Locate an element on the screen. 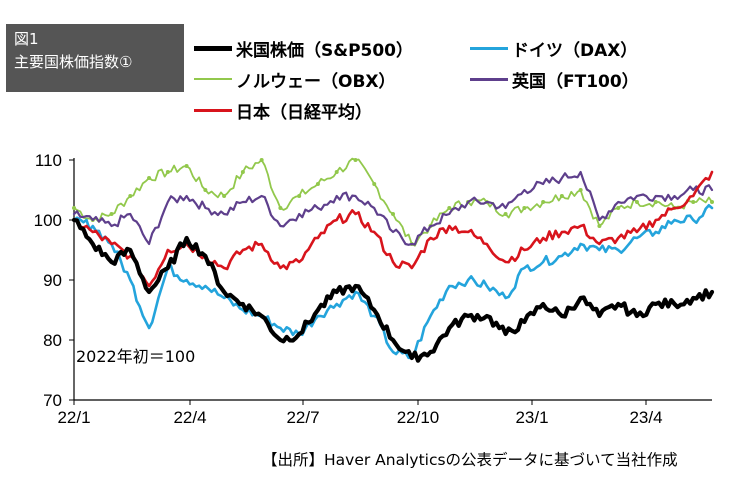 This screenshot has width=730, height=486. legend-item-dax: ドイツ（DAX） is located at coordinates (553, 48).